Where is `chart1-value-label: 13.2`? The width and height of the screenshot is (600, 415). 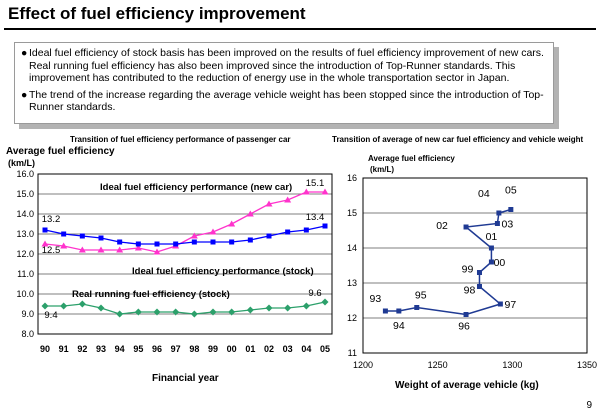 chart1-value-label: 13.2 is located at coordinates (51, 219).